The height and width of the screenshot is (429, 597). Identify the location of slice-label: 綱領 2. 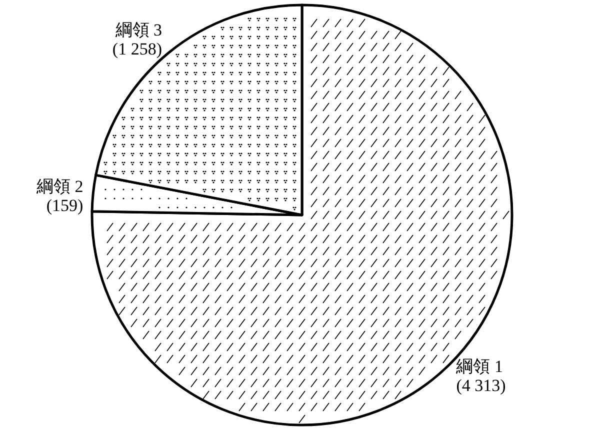
(59, 186).